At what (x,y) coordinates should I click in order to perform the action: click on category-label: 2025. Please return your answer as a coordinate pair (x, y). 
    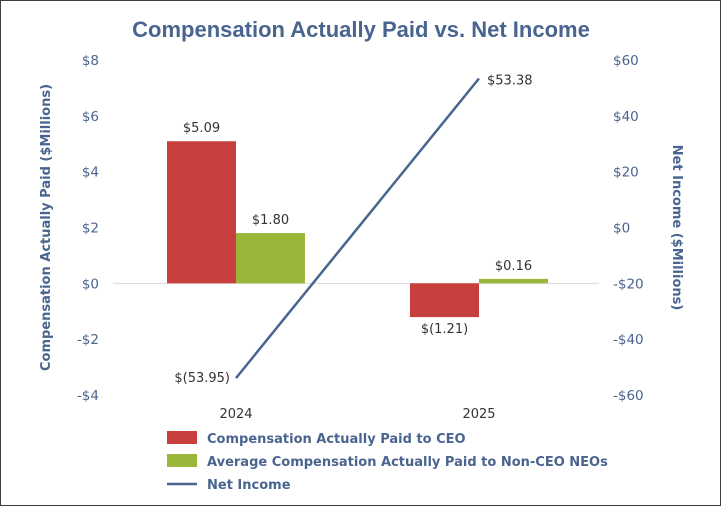
    Looking at the image, I should click on (478, 414).